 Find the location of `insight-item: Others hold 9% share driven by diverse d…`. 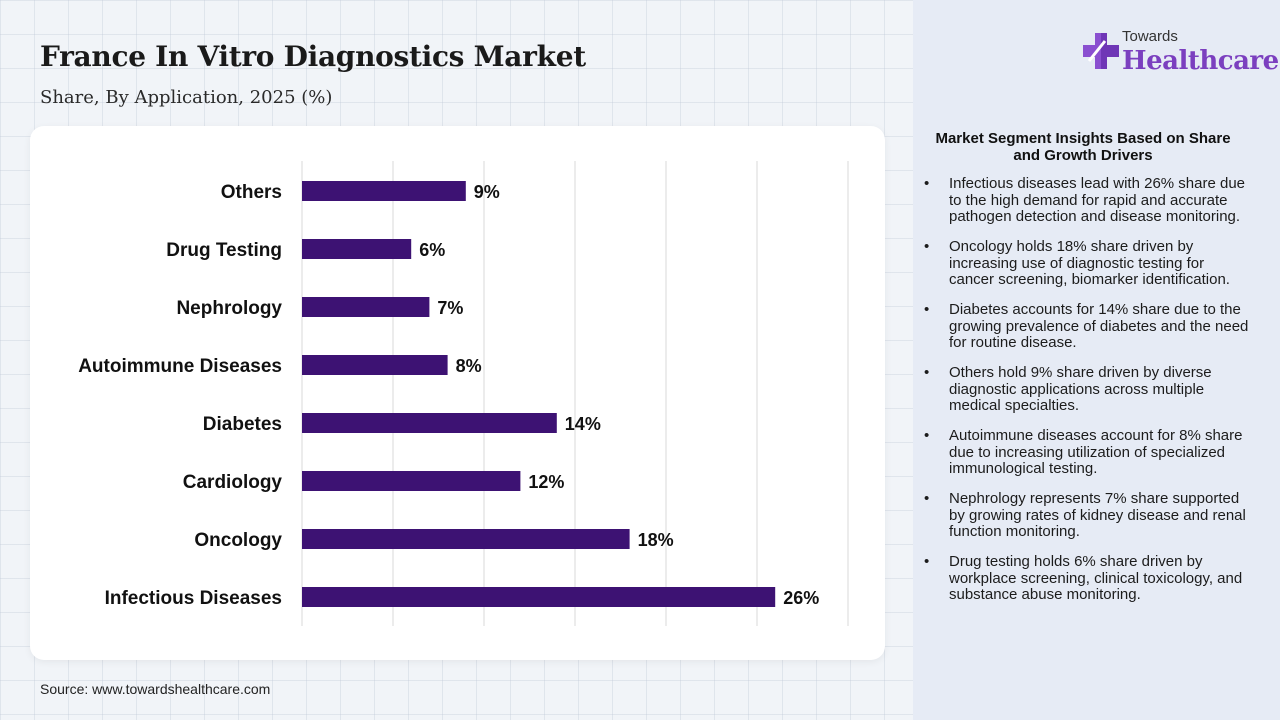

insight-item: Others hold 9% share driven by diverse d… is located at coordinates (1083, 389).